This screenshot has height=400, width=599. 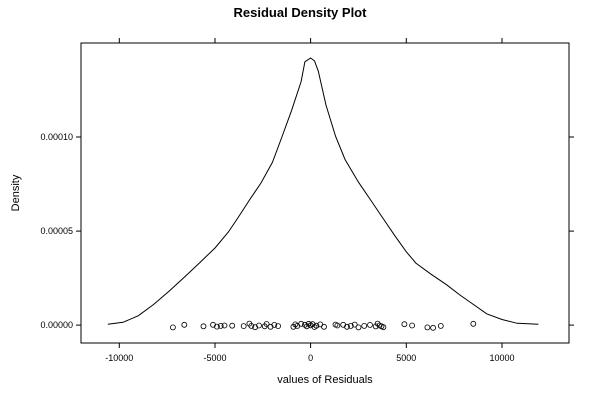 I want to click on x-tick-label: -10000, so click(x=119, y=358).